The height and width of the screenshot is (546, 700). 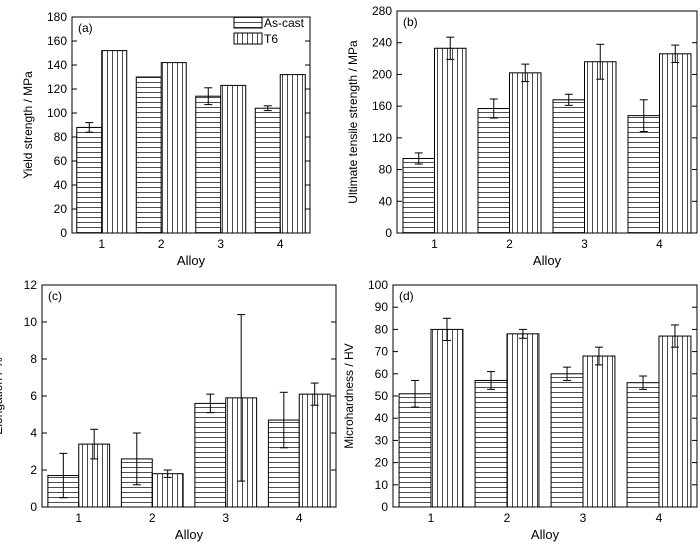 I want to click on y-tick-label: 240, so click(x=382, y=43).